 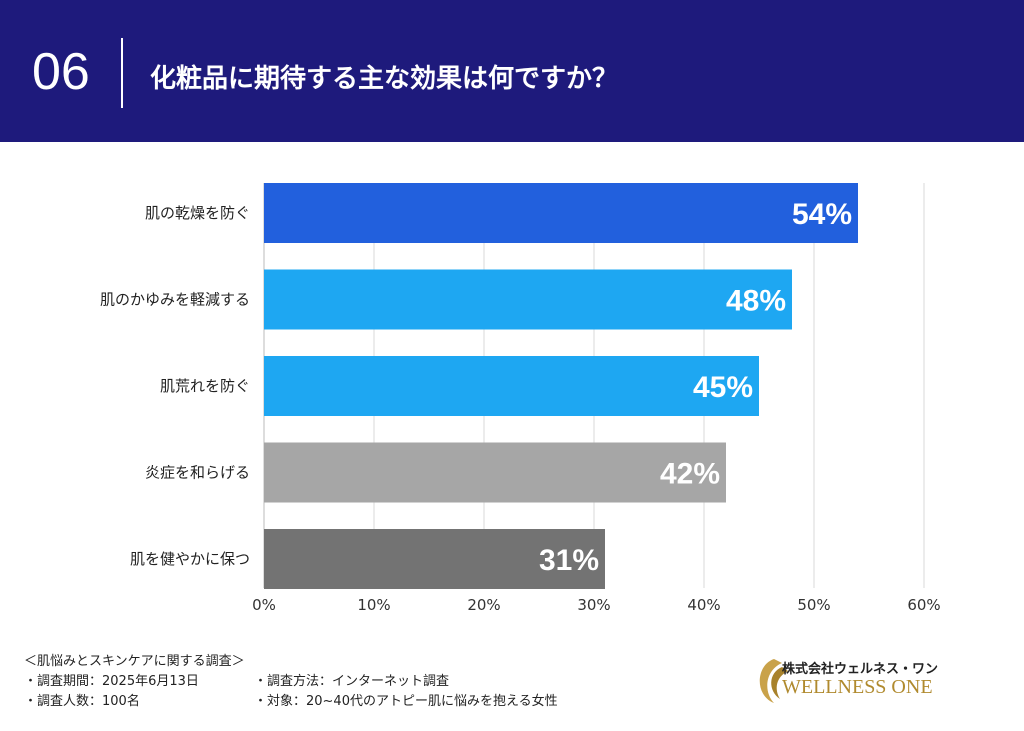 I want to click on survey-count: ・調査人数：100名, so click(x=82, y=701).